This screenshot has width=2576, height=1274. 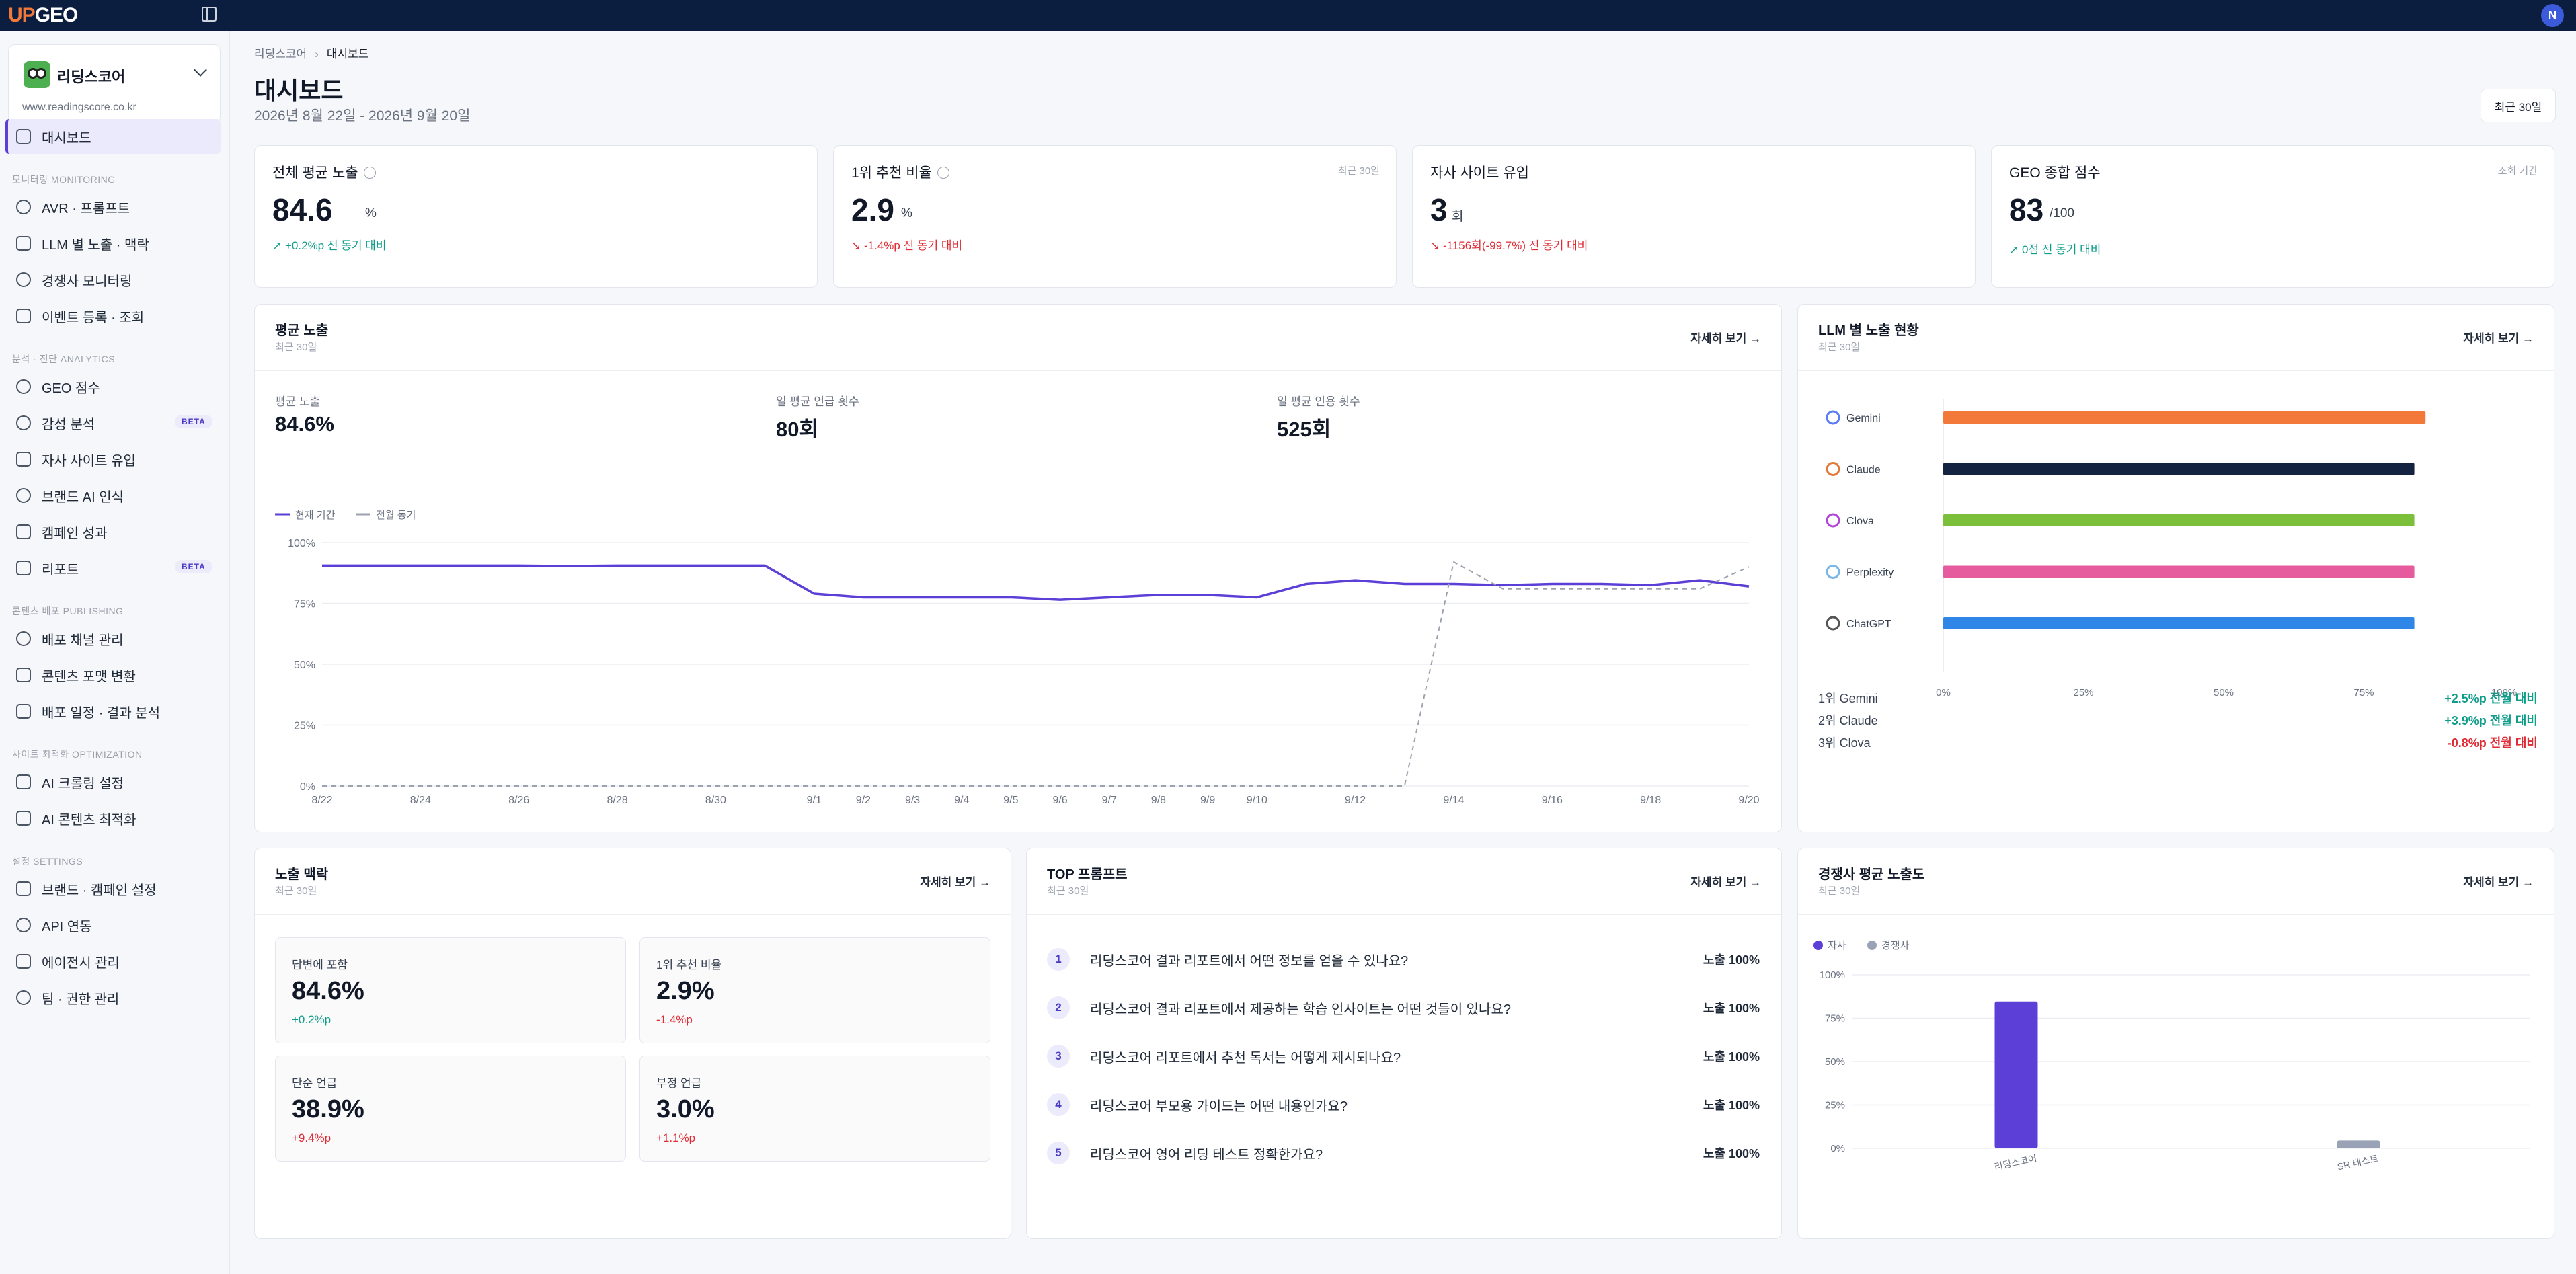 What do you see at coordinates (210, 14) in the screenshot?
I see `sidebar-toggle-icon` at bounding box center [210, 14].